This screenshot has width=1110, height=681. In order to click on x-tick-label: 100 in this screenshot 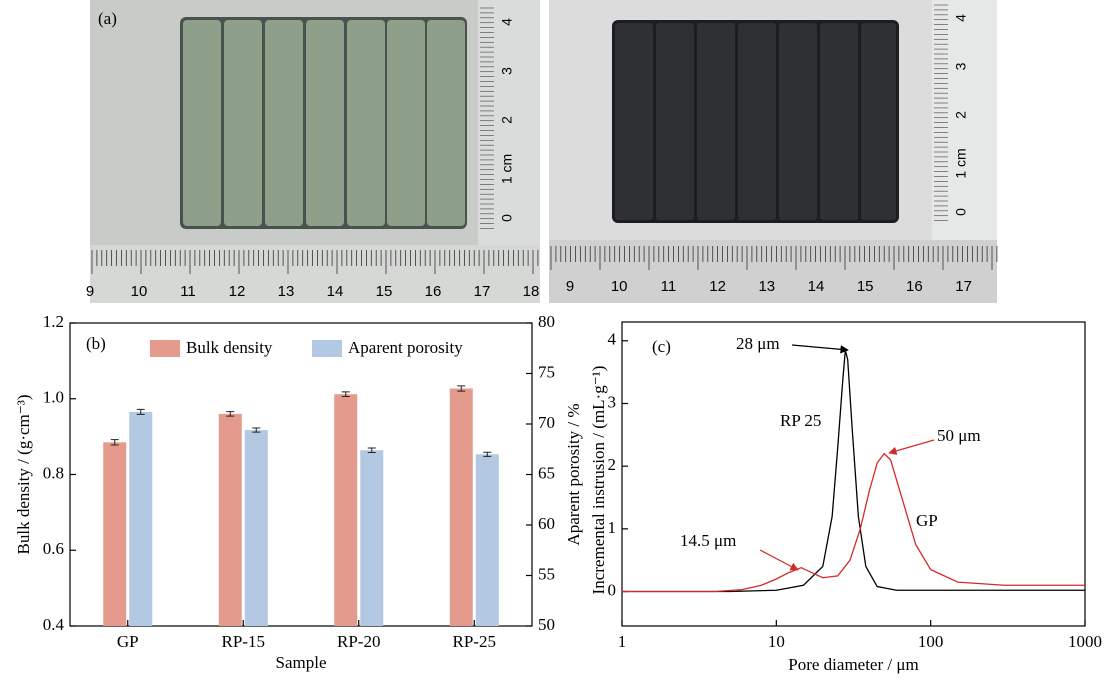, I will do `click(931, 641)`.